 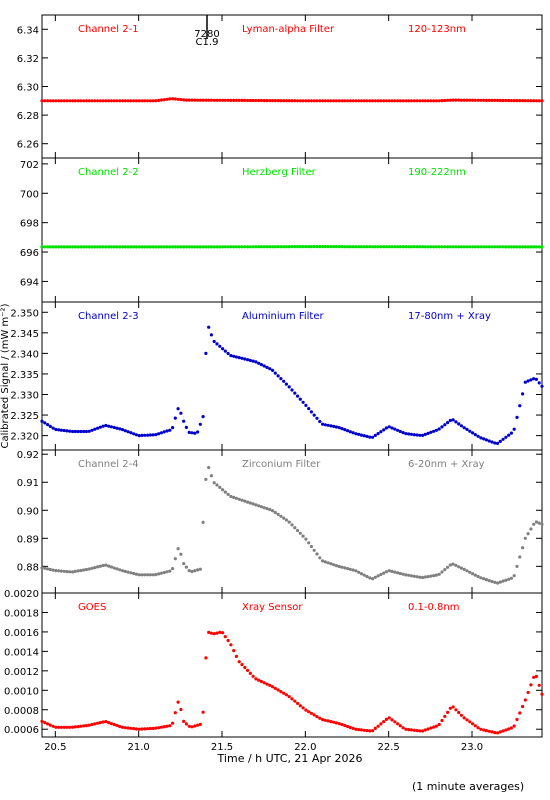 What do you see at coordinates (446, 464) in the screenshot?
I see `panel-band-label: 6-20nm + Xray` at bounding box center [446, 464].